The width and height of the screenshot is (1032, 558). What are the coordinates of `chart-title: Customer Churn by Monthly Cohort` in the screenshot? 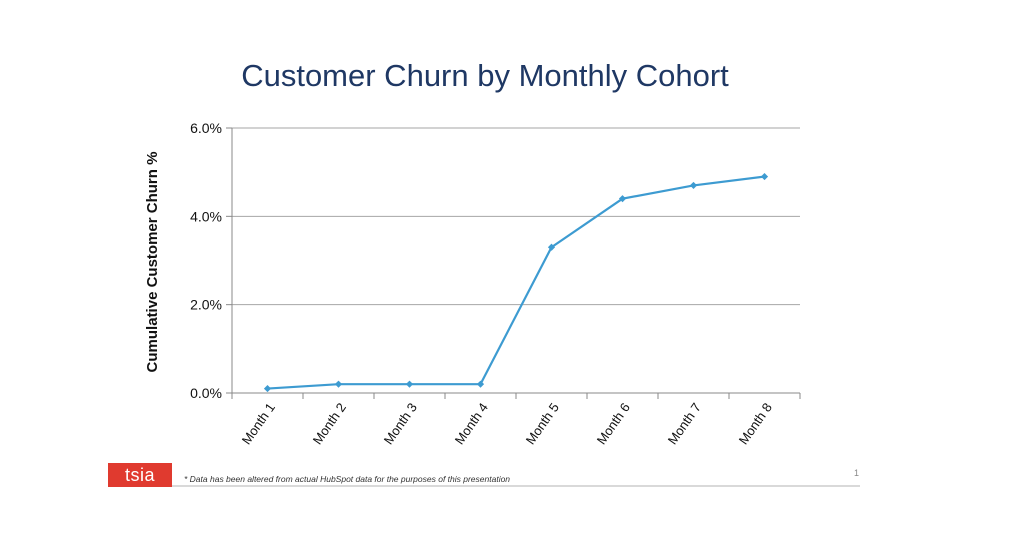 It's located at (485, 75).